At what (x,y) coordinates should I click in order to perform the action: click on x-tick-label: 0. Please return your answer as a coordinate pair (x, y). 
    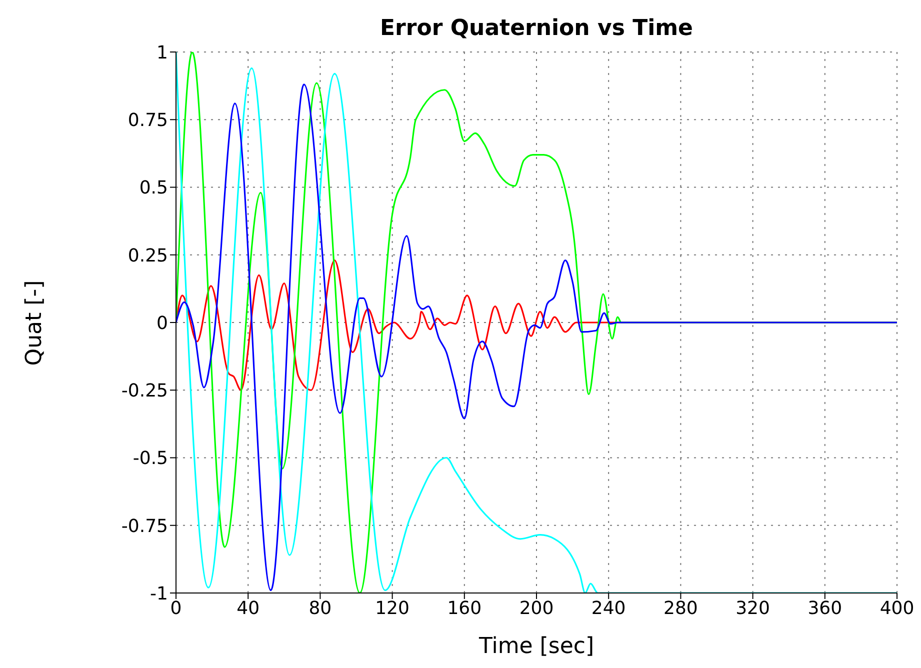
    Looking at the image, I should click on (176, 608).